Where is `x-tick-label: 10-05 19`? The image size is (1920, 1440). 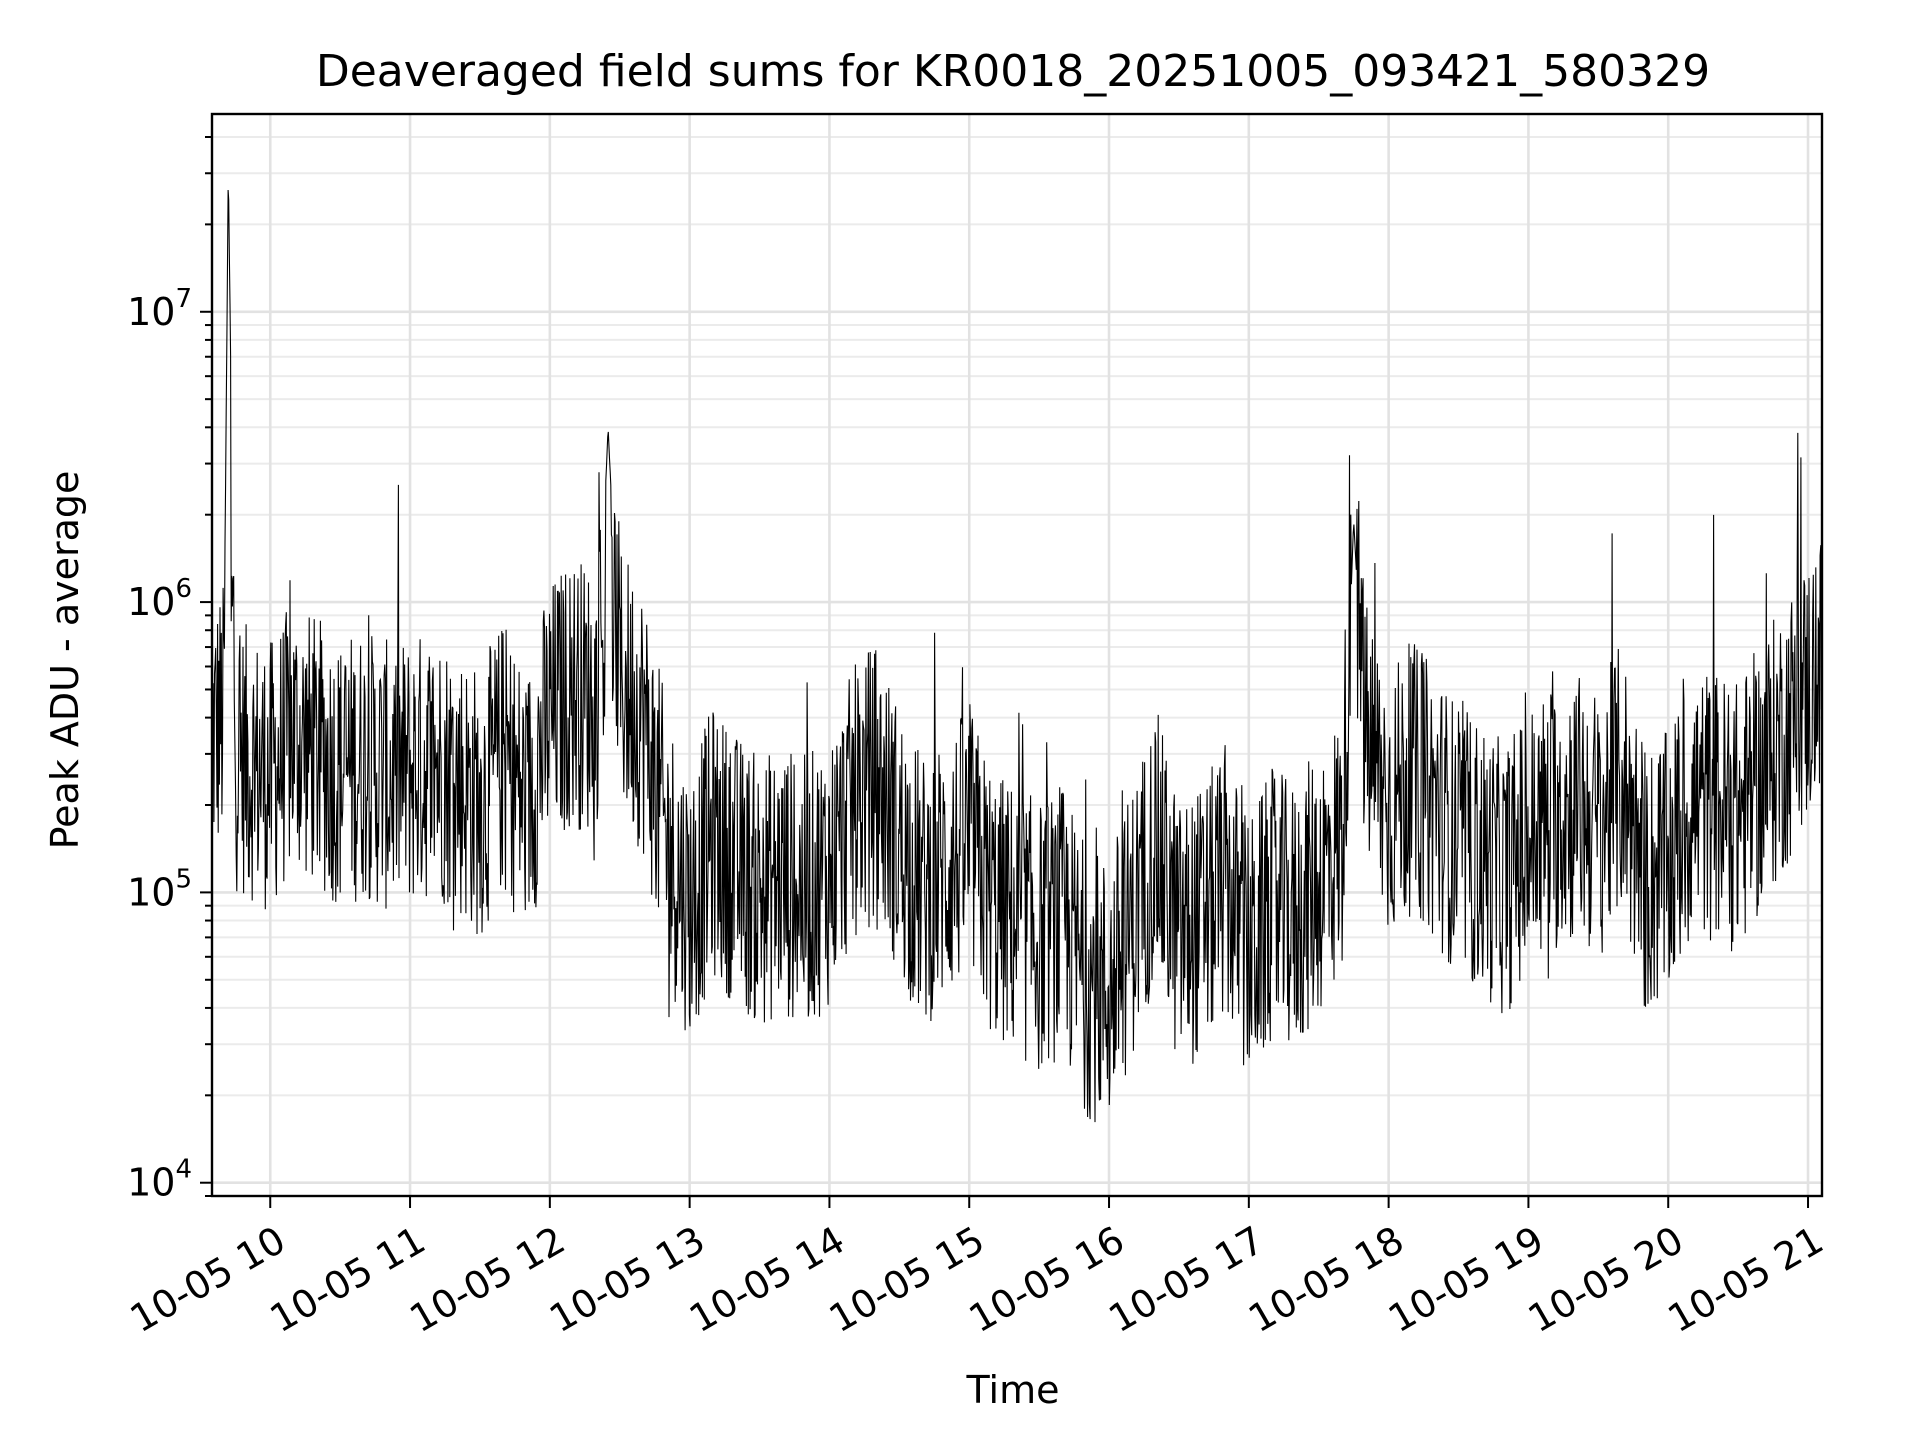
x-tick-label: 10-05 19 is located at coordinates (1466, 1280).